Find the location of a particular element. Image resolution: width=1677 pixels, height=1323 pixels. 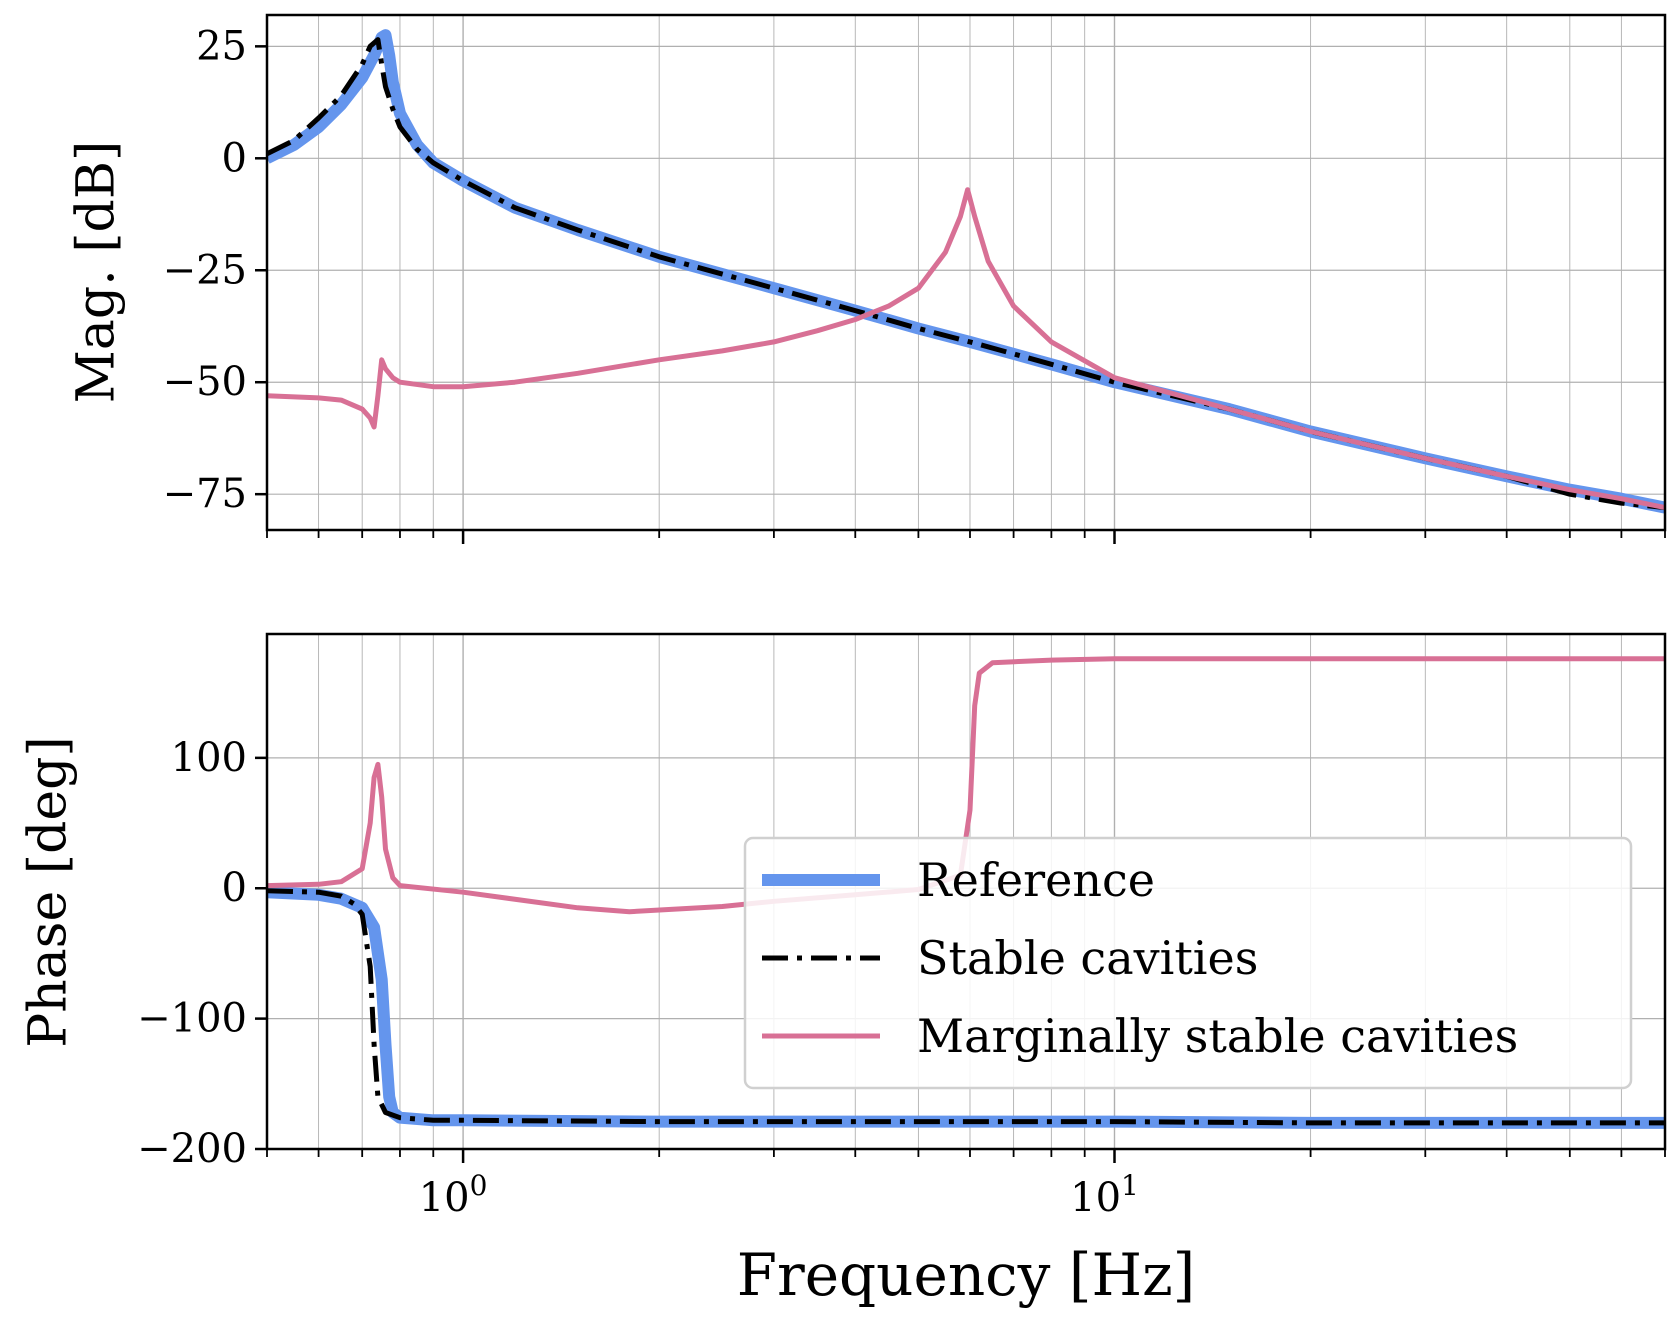

series-line-stable-cavities is located at coordinates (966, 1007).